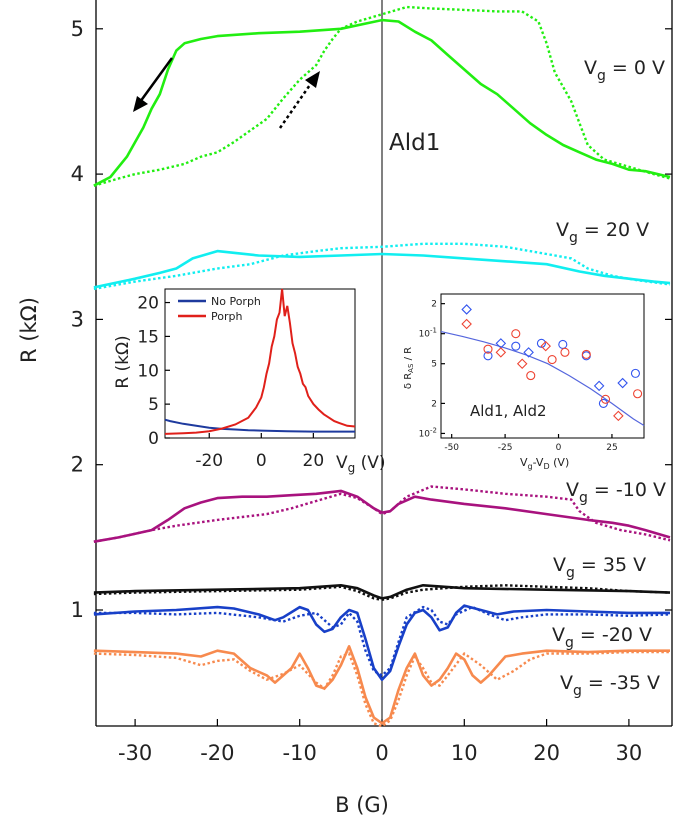  I want to click on inset-porph-x-axis-label: Vg (V), so click(361, 464).